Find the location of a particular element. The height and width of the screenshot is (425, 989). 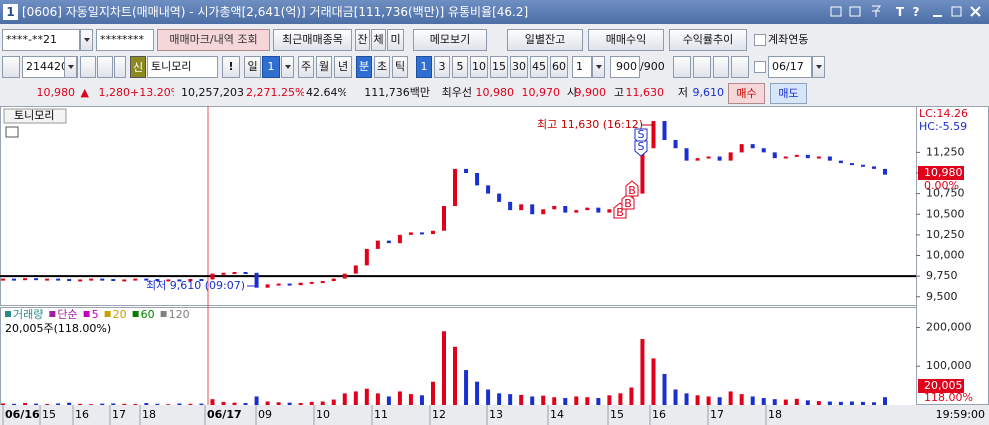

save-icon is located at coordinates (721, 67).